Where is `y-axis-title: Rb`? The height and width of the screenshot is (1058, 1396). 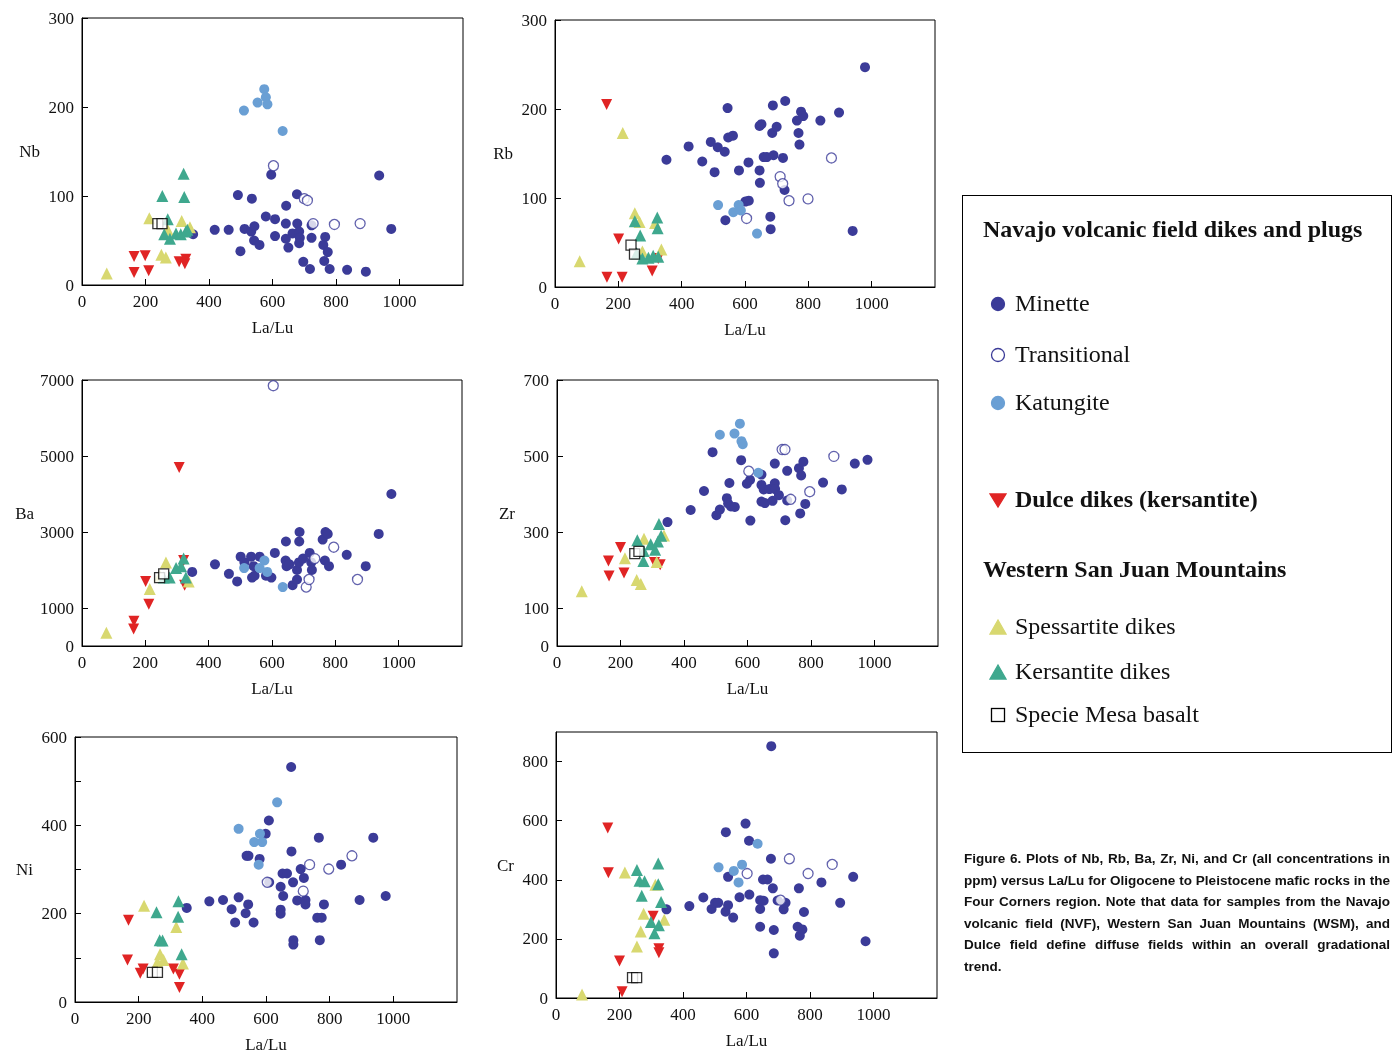 y-axis-title: Rb is located at coordinates (503, 153).